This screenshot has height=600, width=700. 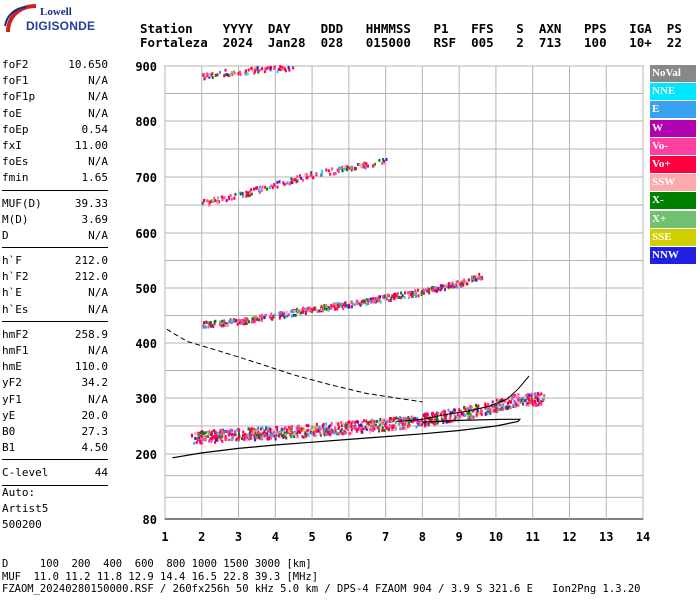 I want to click on x-tick-label: 6, so click(x=348, y=537).